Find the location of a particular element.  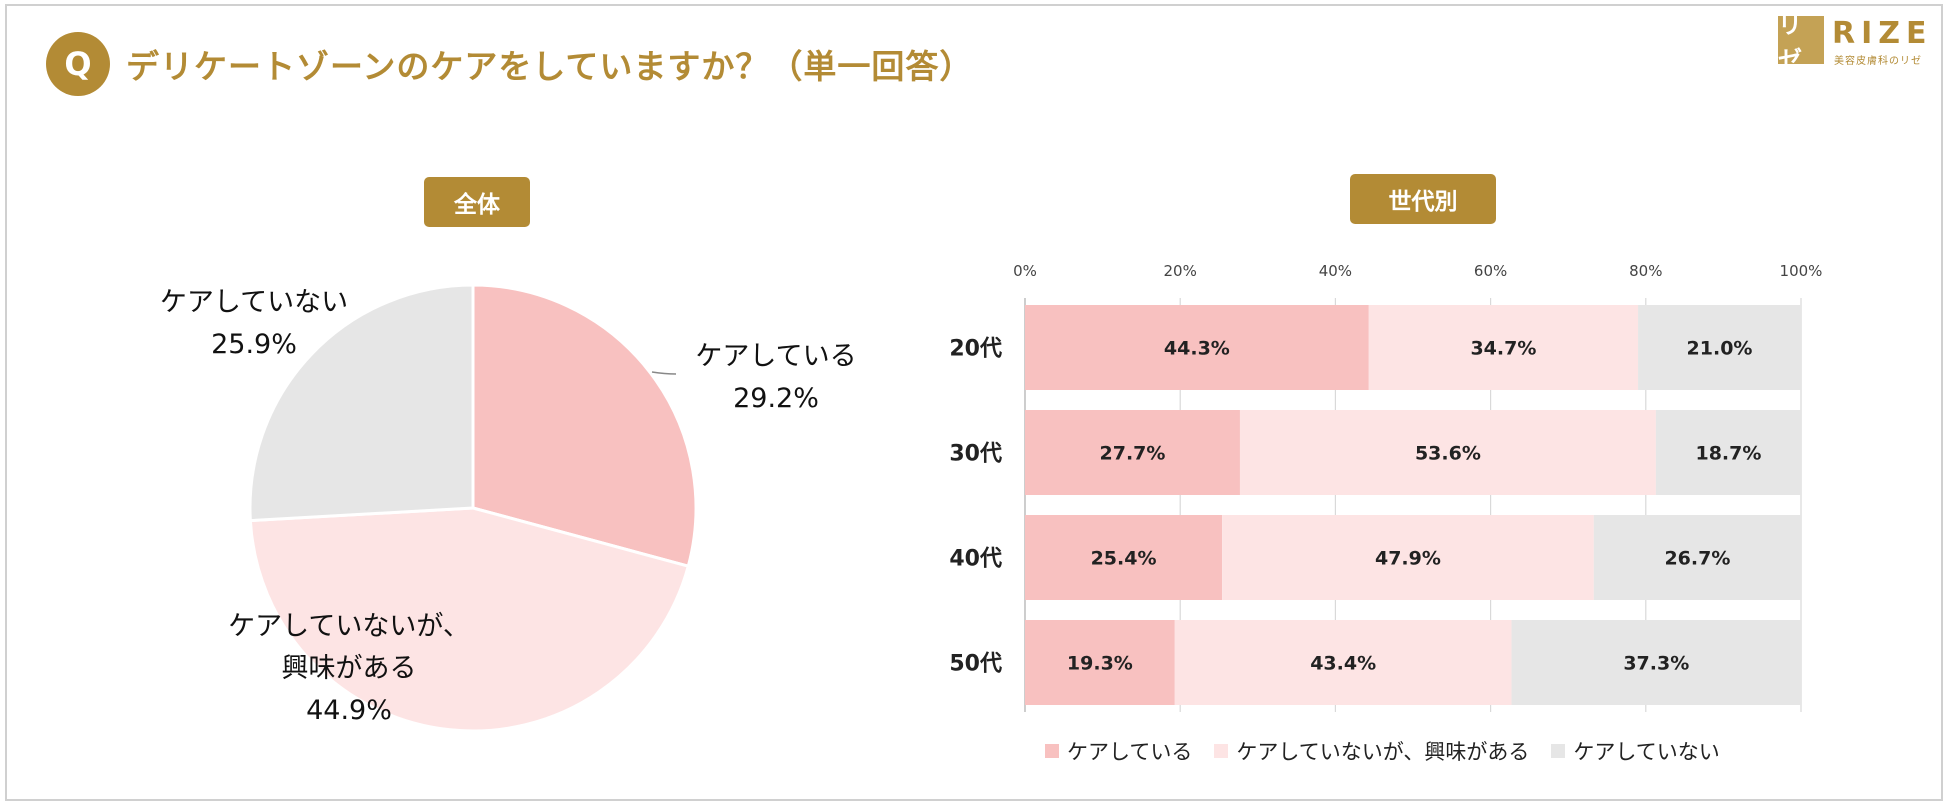

pie-value-label: 25.9% is located at coordinates (254, 344).